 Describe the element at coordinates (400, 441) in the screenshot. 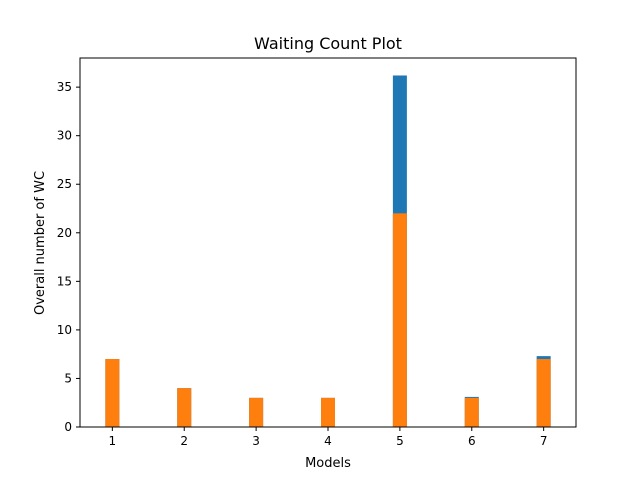

I see `x-tick-label: 5` at that location.